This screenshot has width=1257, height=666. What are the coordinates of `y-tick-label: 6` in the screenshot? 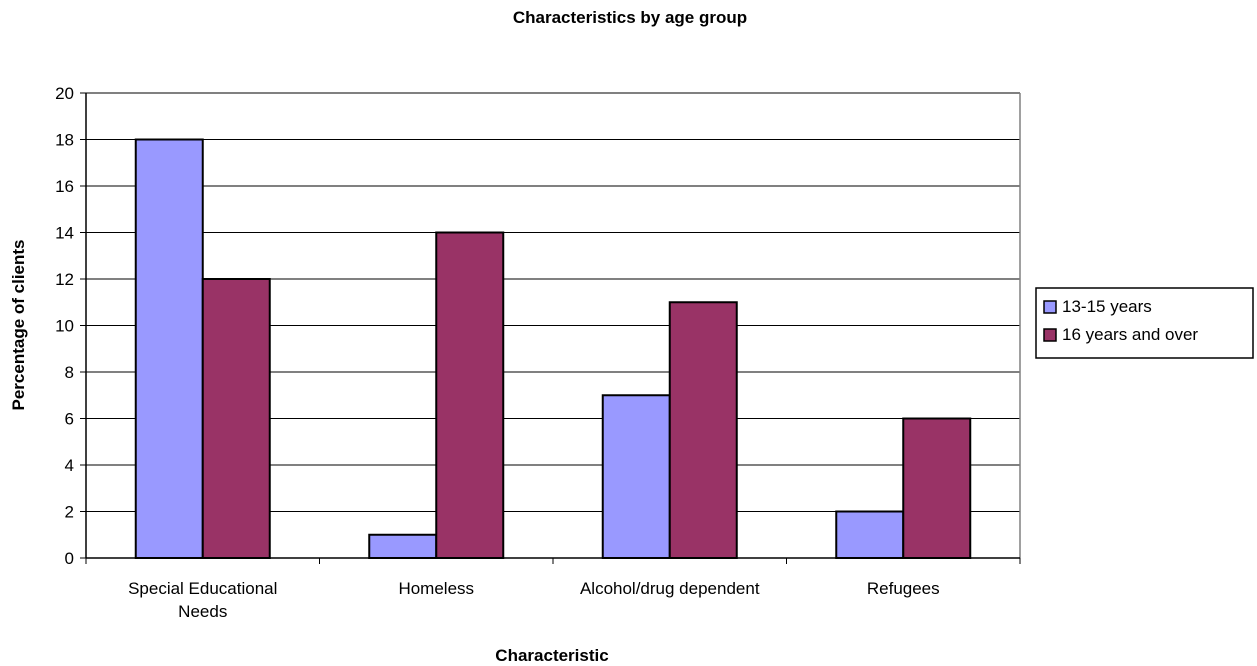 It's located at (69, 419).